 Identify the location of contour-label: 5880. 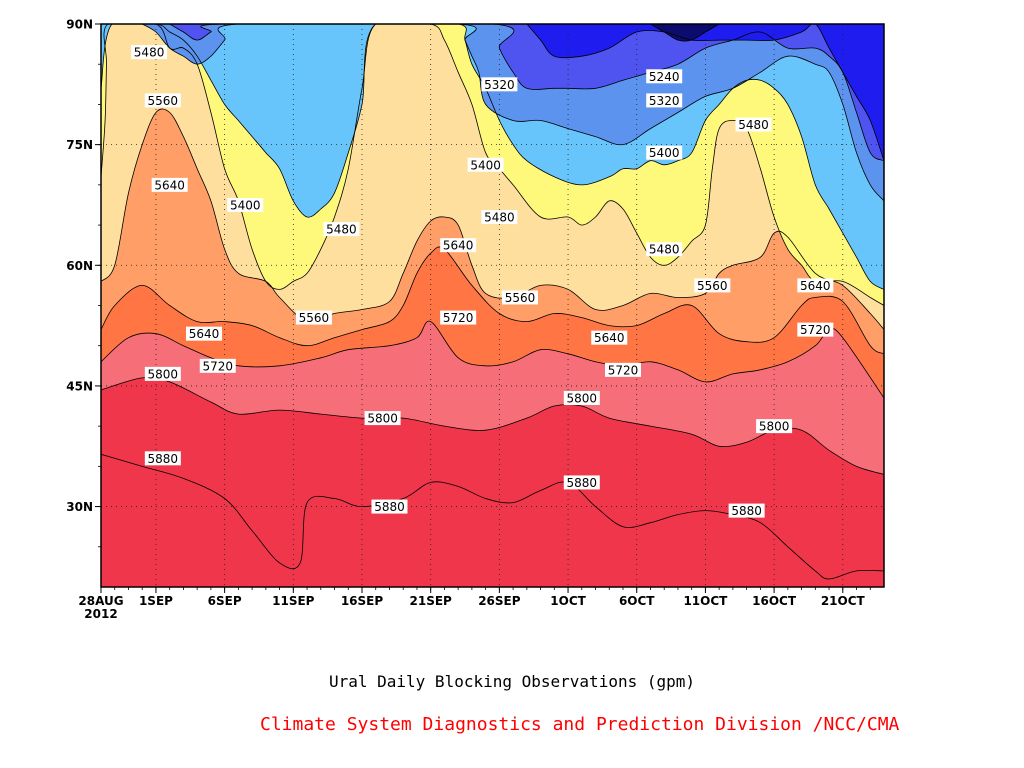
(162, 458).